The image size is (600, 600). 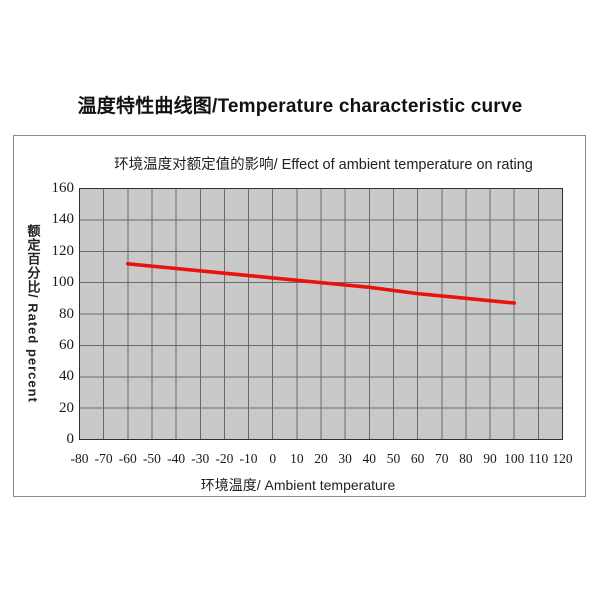 I want to click on data-line, so click(x=321, y=283).